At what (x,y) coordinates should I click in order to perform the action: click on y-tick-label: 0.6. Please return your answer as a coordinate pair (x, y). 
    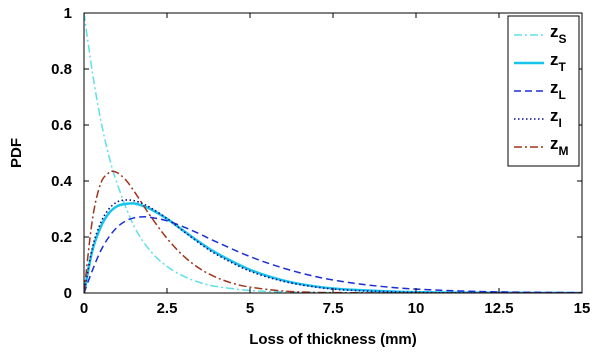
    Looking at the image, I should click on (61, 125).